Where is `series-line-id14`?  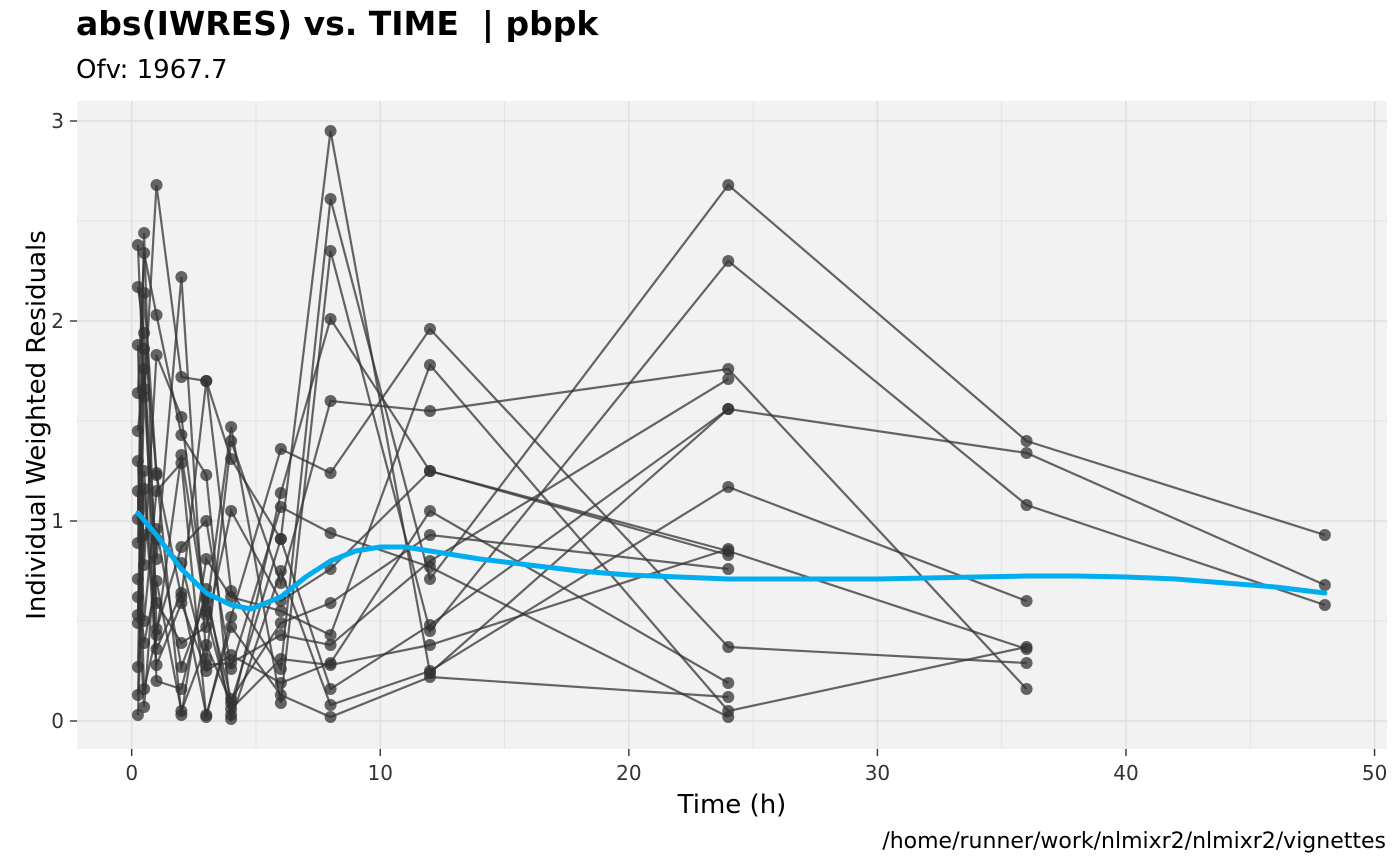 series-line-id14 is located at coordinates (432, 594).